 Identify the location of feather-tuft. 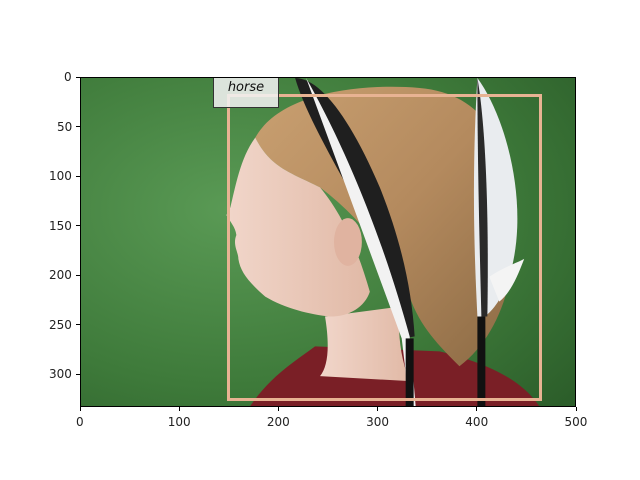
(507, 280).